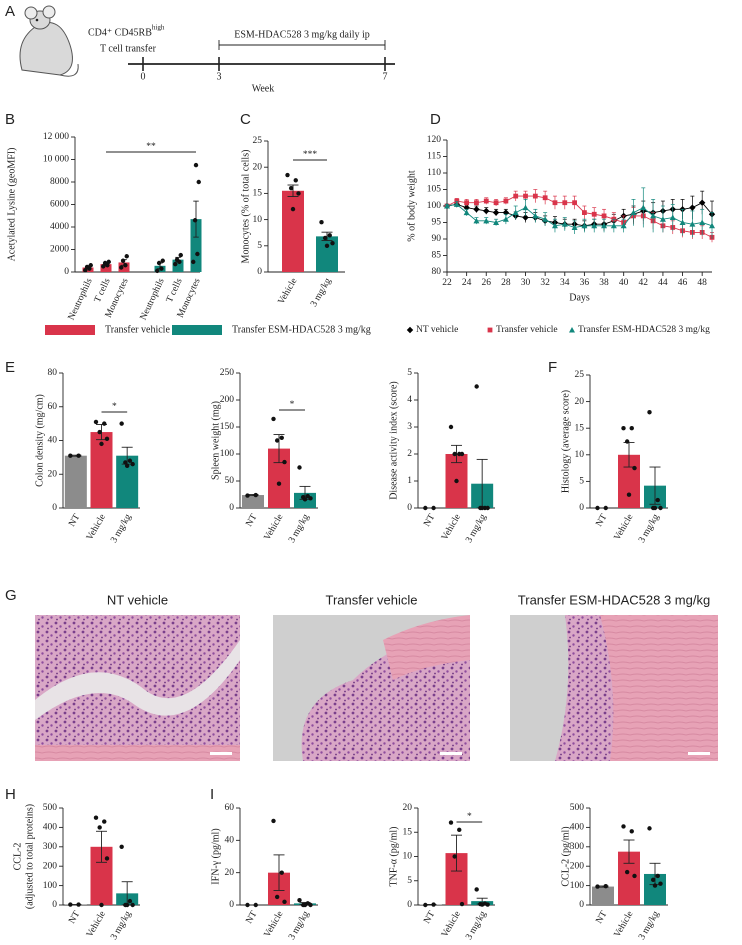 This screenshot has width=742, height=945. Describe the element at coordinates (219, 76) in the screenshot. I see `week-label: 3` at that location.